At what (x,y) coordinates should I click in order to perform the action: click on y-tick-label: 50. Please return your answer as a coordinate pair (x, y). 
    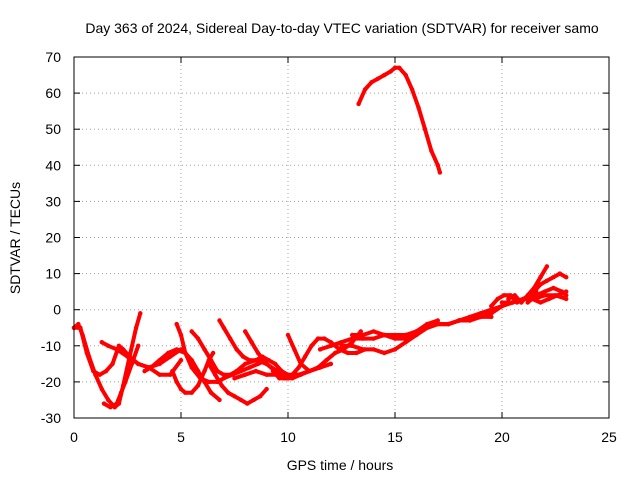
    Looking at the image, I should click on (53, 129).